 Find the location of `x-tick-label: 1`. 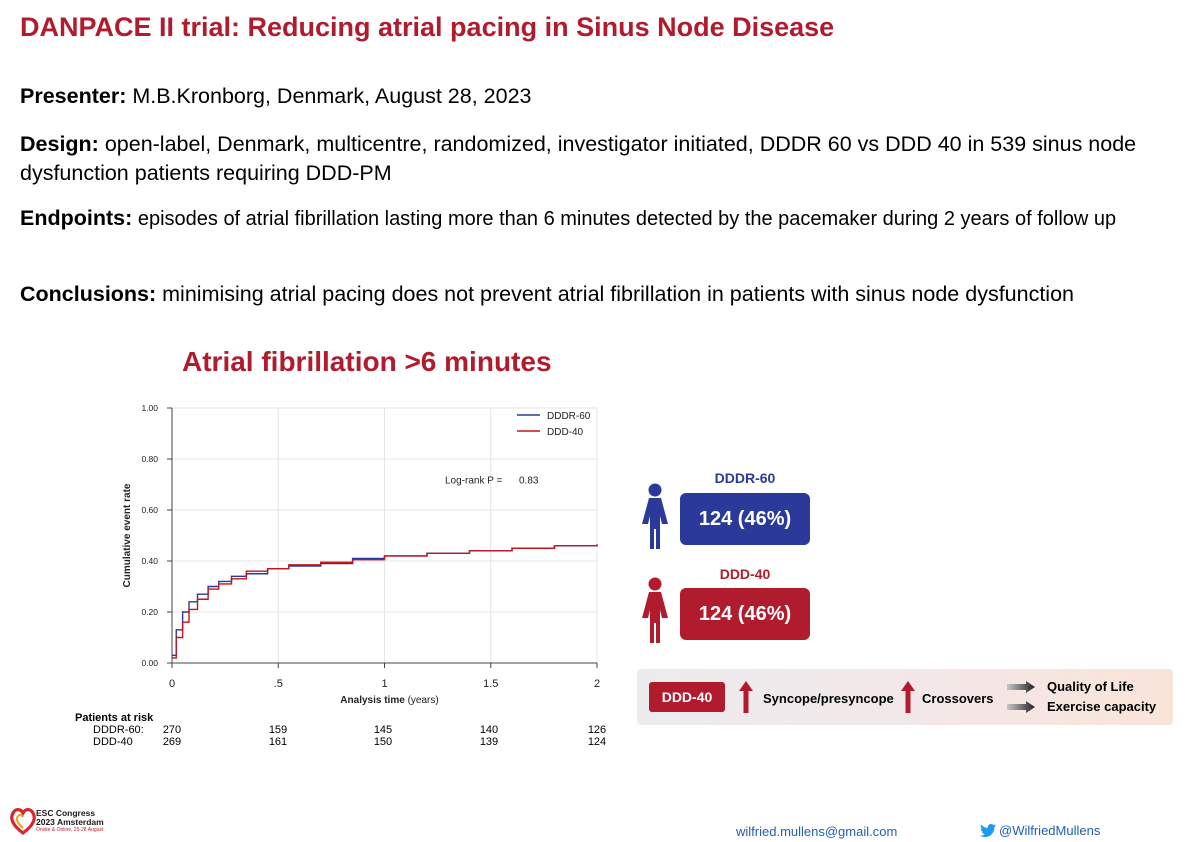

x-tick-label: 1 is located at coordinates (384, 684).